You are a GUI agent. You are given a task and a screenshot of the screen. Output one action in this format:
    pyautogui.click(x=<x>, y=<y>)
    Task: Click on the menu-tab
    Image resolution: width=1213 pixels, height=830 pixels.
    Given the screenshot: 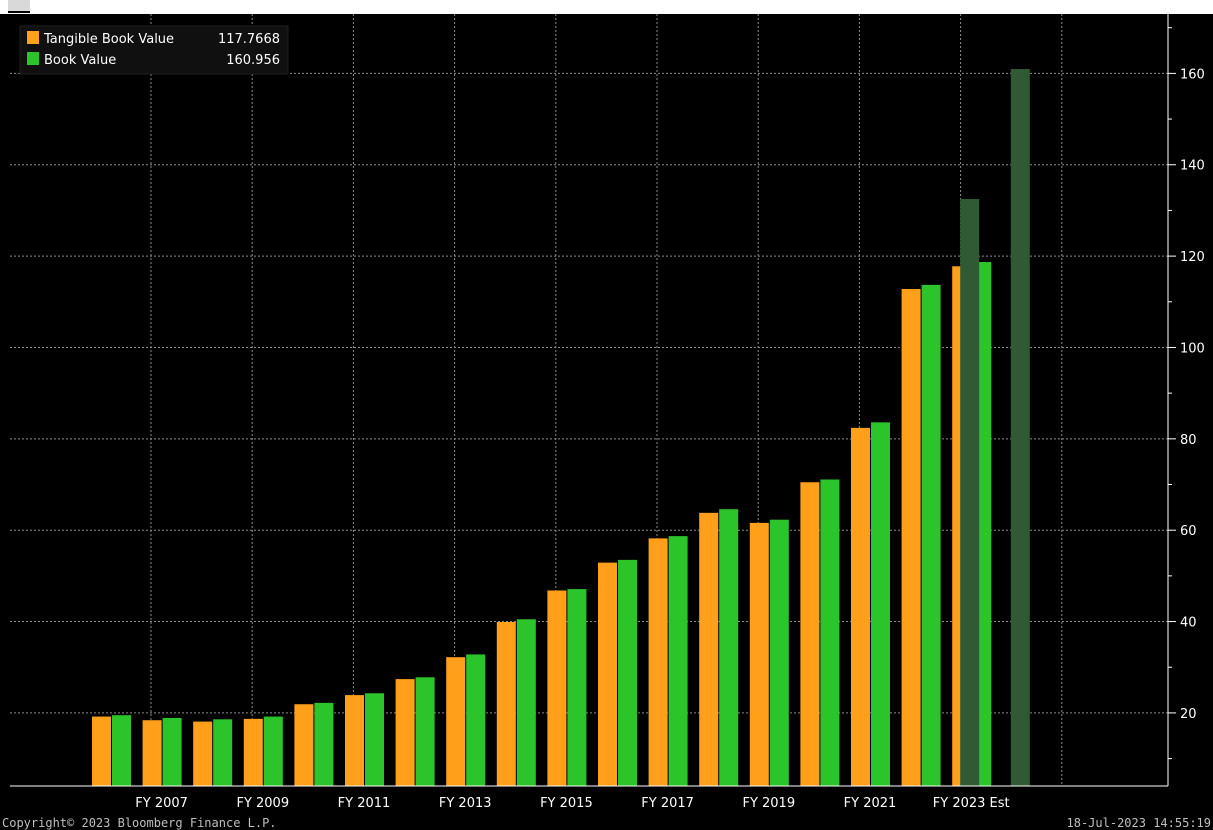 What is the action you would take?
    pyautogui.click(x=19, y=6)
    